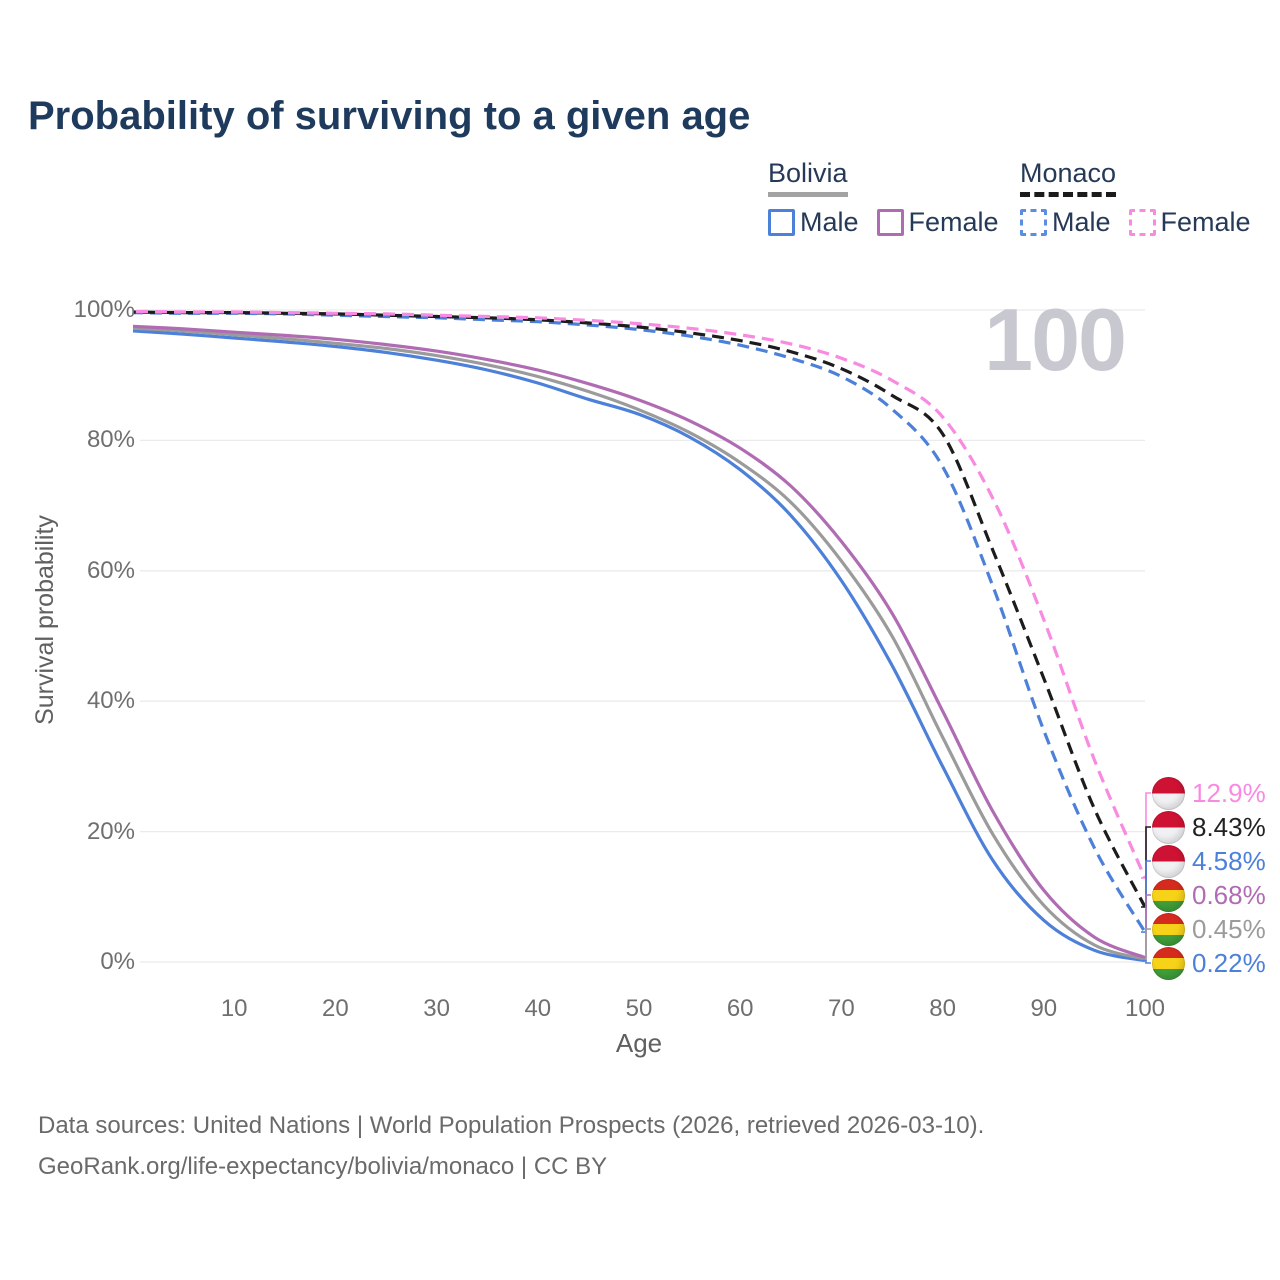  Describe the element at coordinates (841, 1008) in the screenshot. I see `x-axis-tick: 70` at that location.